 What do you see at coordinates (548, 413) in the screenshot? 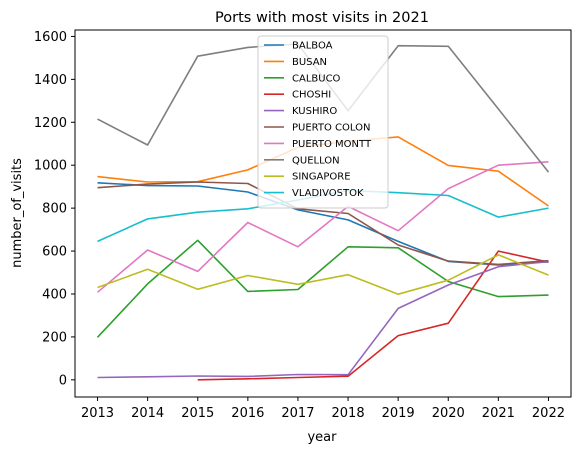
I see `x-tick-label: 2022` at bounding box center [548, 413].